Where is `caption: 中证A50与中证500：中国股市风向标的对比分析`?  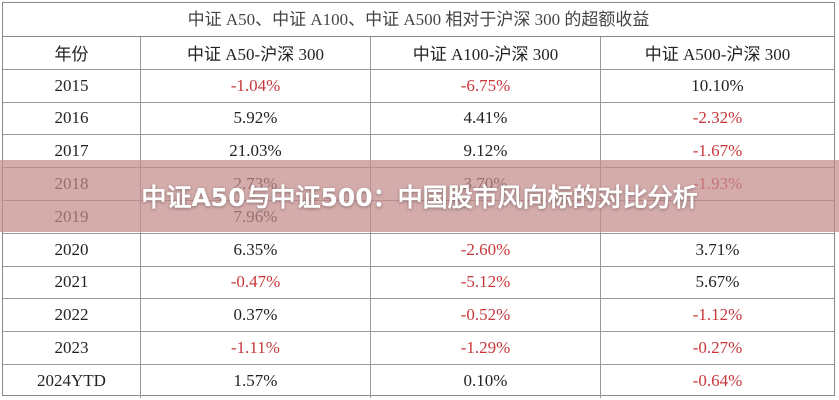
caption: 中证A50与中证500：中国股市风向标的对比分析 is located at coordinates (419, 197).